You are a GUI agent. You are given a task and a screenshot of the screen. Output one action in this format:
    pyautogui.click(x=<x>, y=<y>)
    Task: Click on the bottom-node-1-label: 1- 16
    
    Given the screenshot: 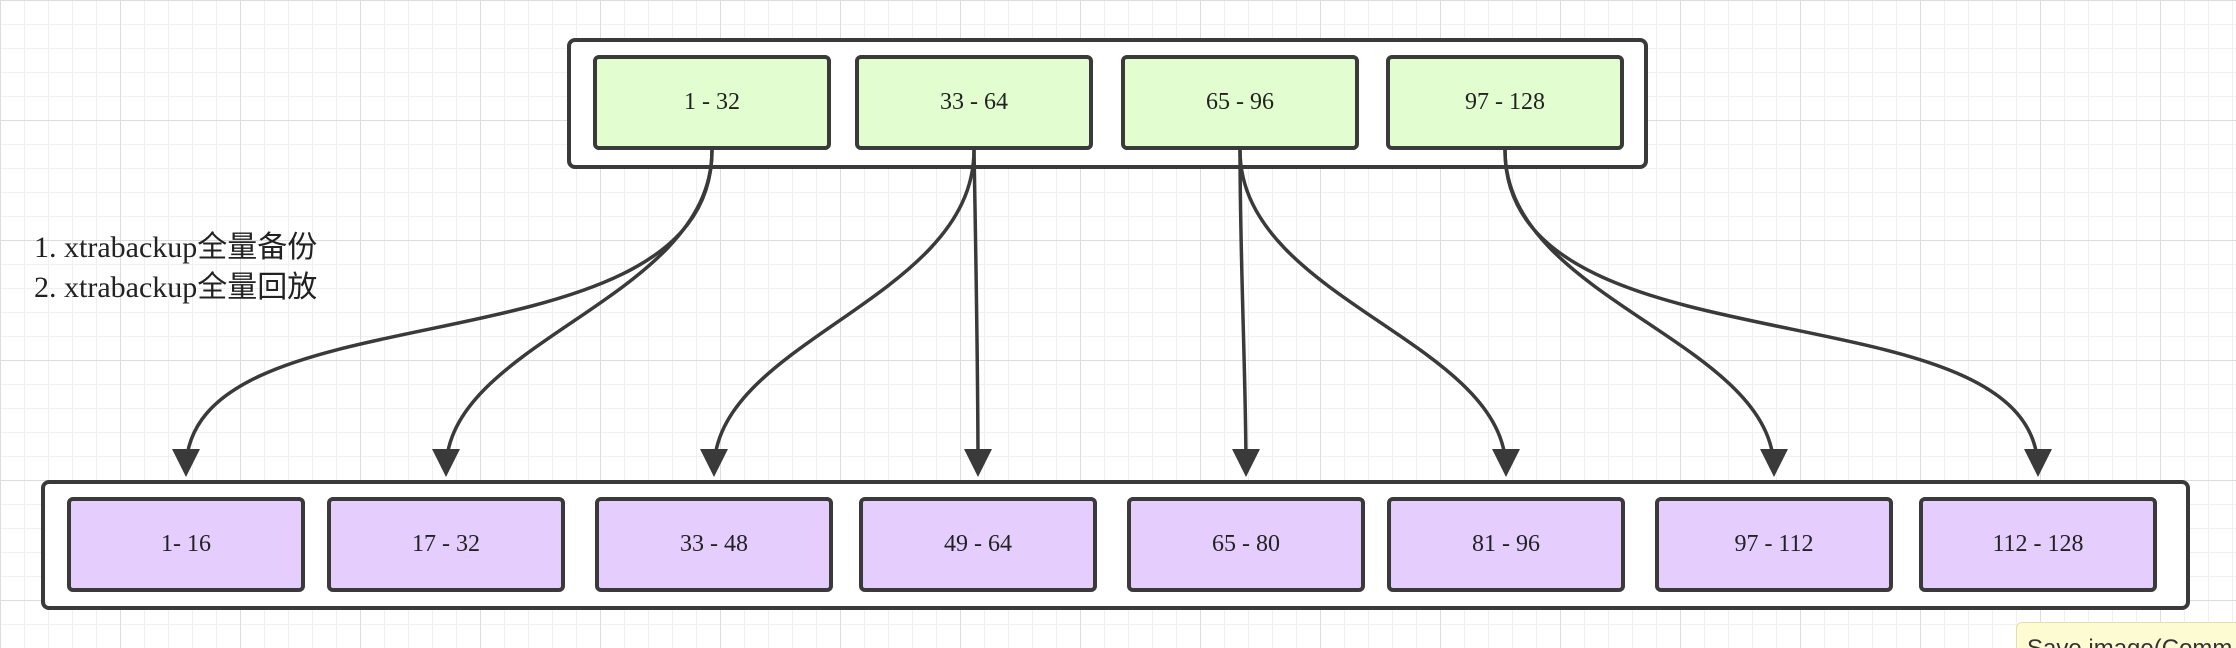 What is the action you would take?
    pyautogui.click(x=186, y=544)
    